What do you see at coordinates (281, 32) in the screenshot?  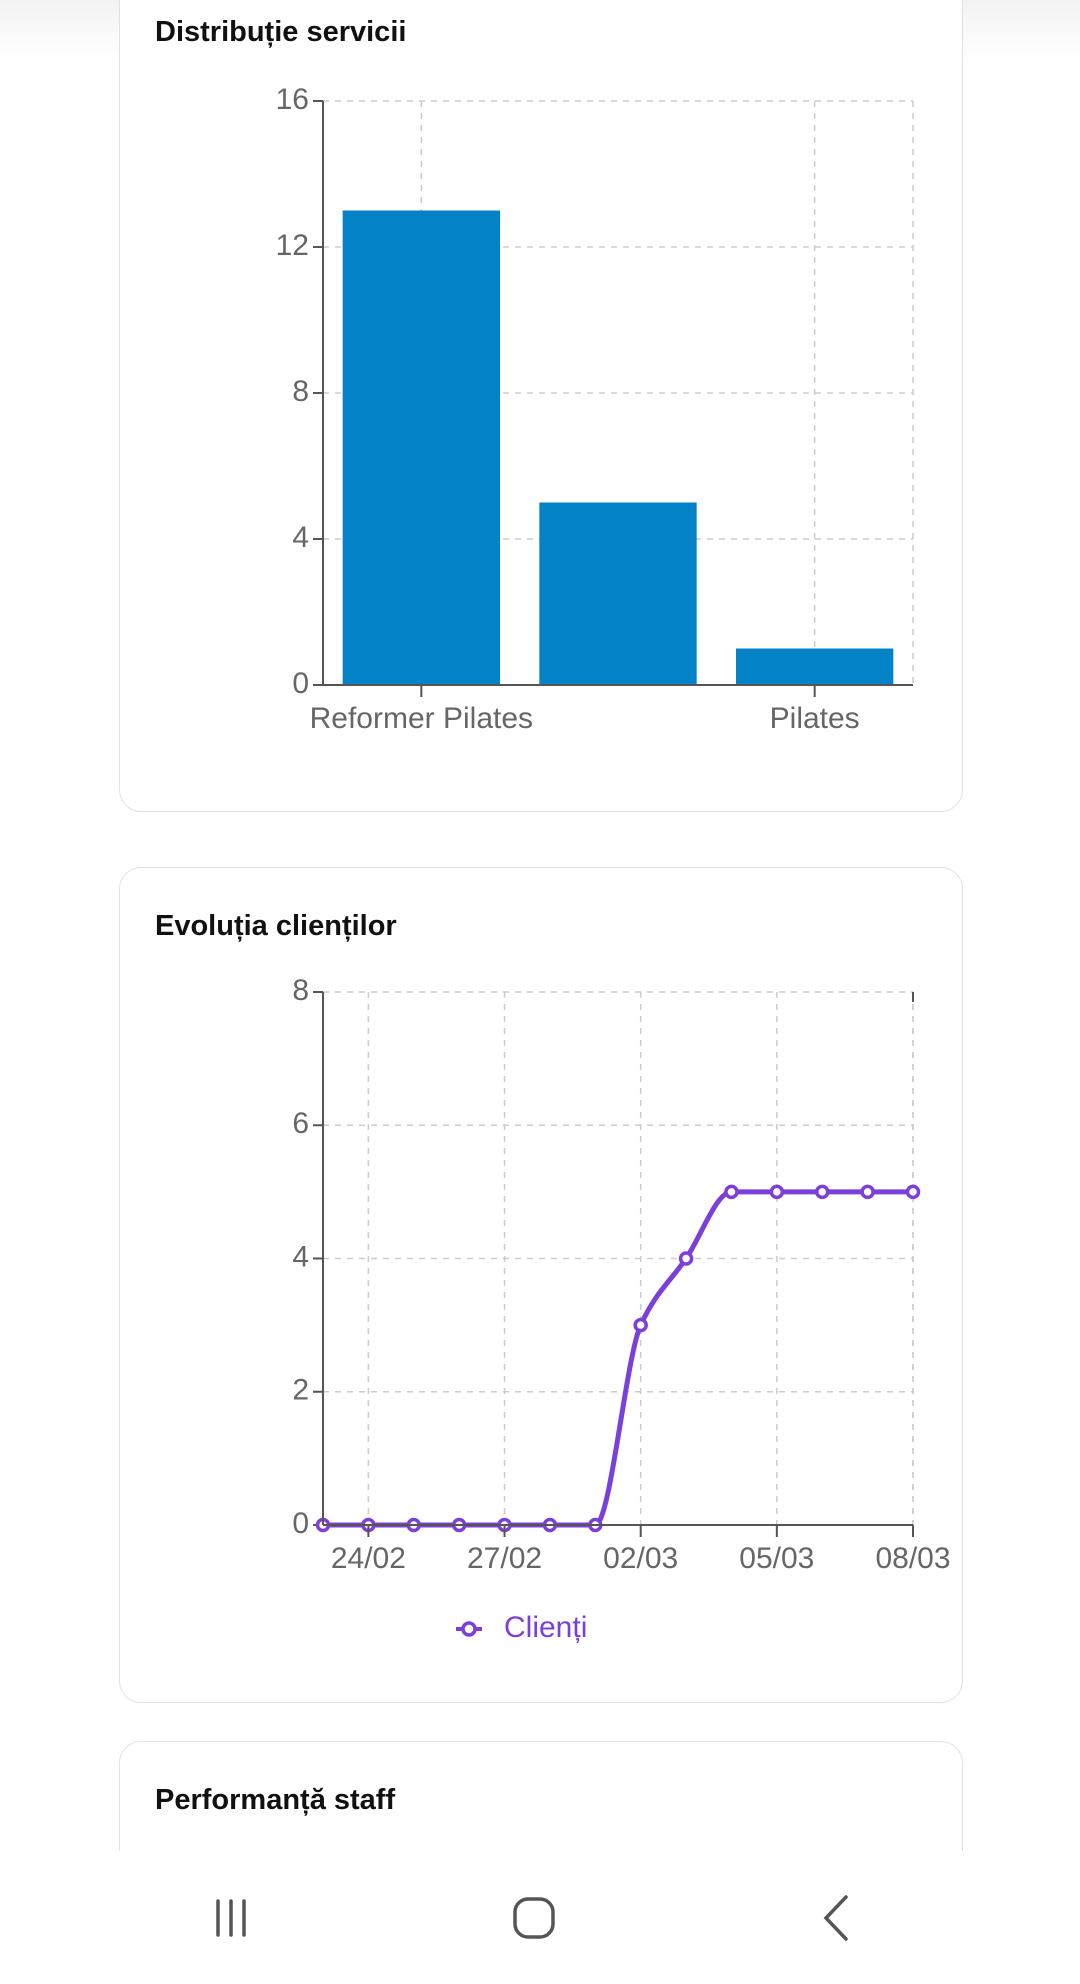 I see `card-title: Distribuție servicii` at bounding box center [281, 32].